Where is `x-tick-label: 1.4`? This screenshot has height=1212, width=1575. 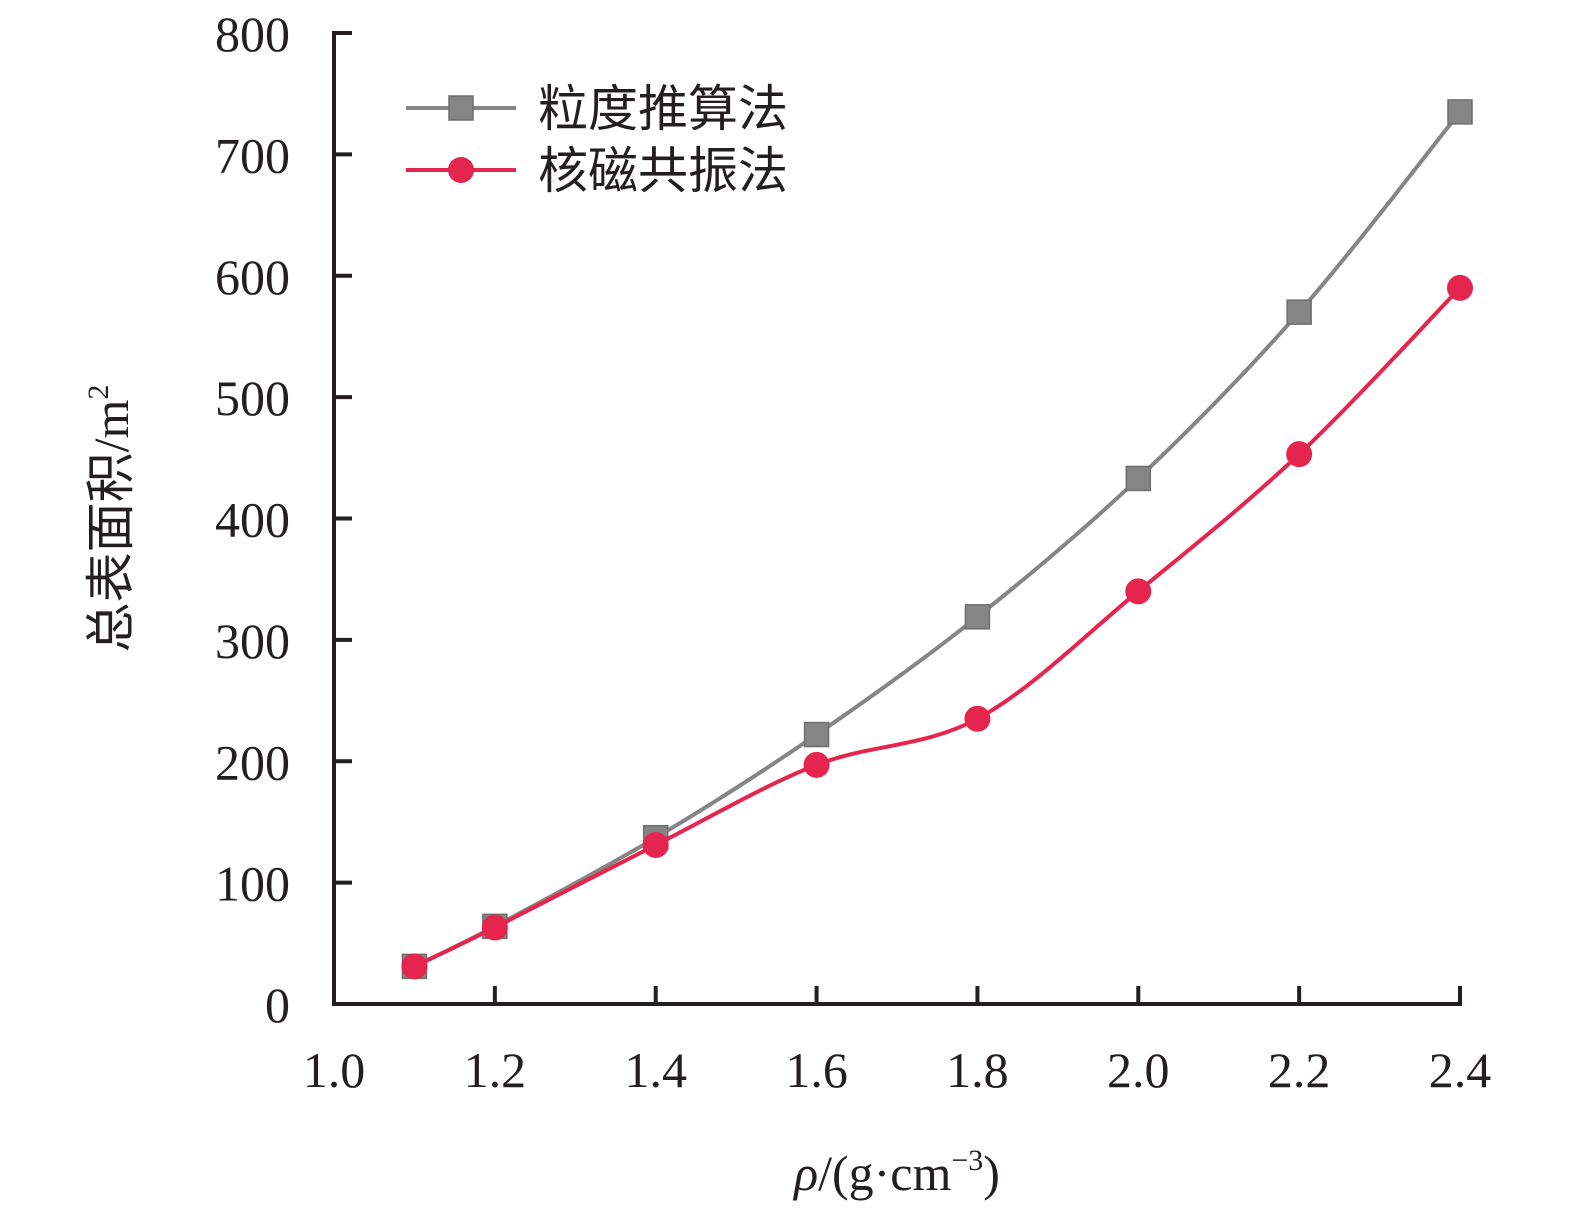 x-tick-label: 1.4 is located at coordinates (655, 1070).